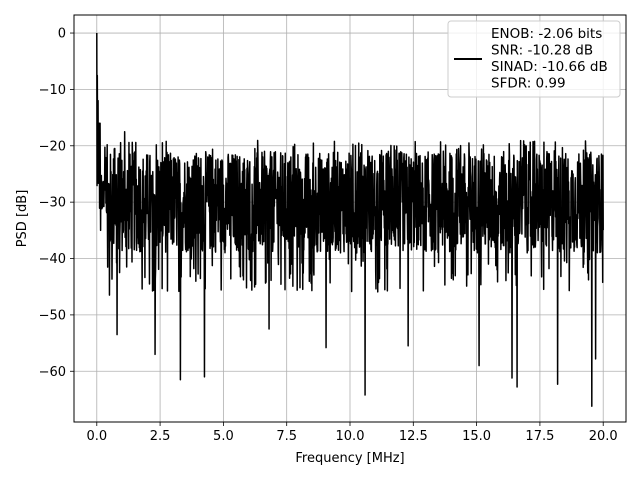 The width and height of the screenshot is (640, 480). What do you see at coordinates (350, 436) in the screenshot?
I see `x-tick-label: 10.0` at bounding box center [350, 436].